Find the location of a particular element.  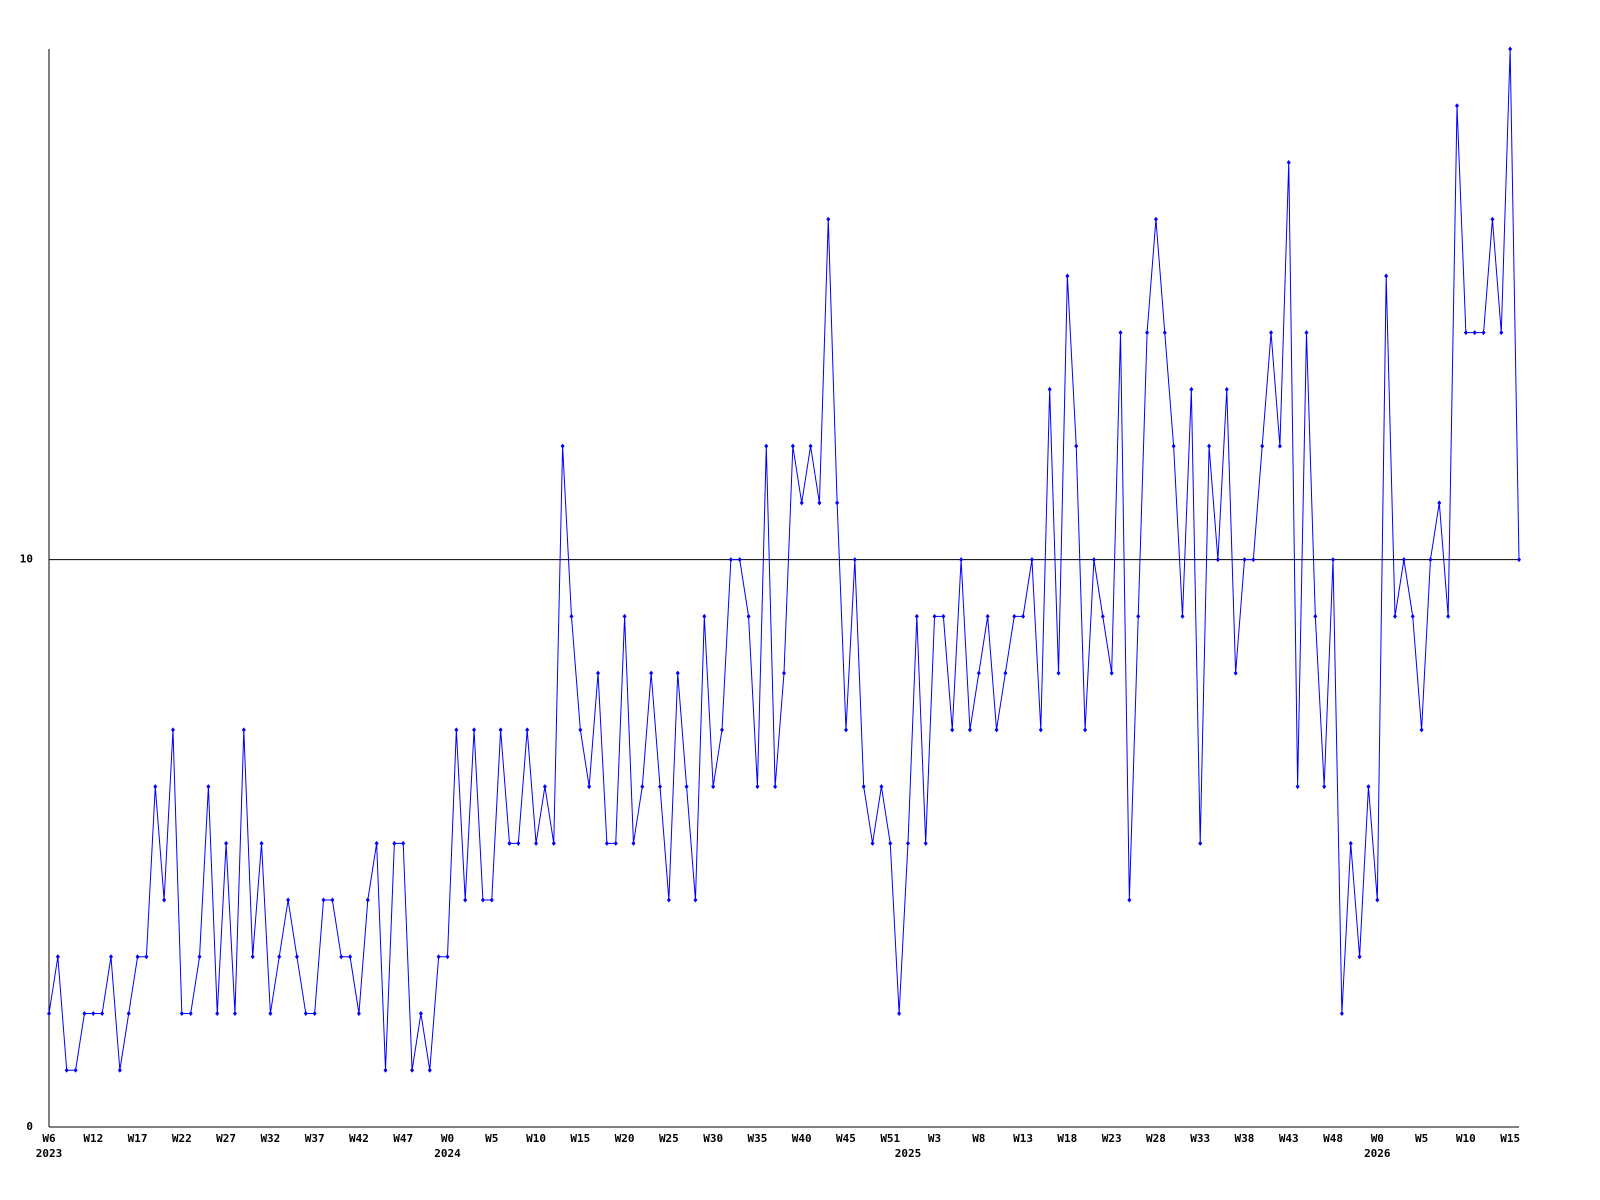

x-tick-label: W15 is located at coordinates (580, 1138).